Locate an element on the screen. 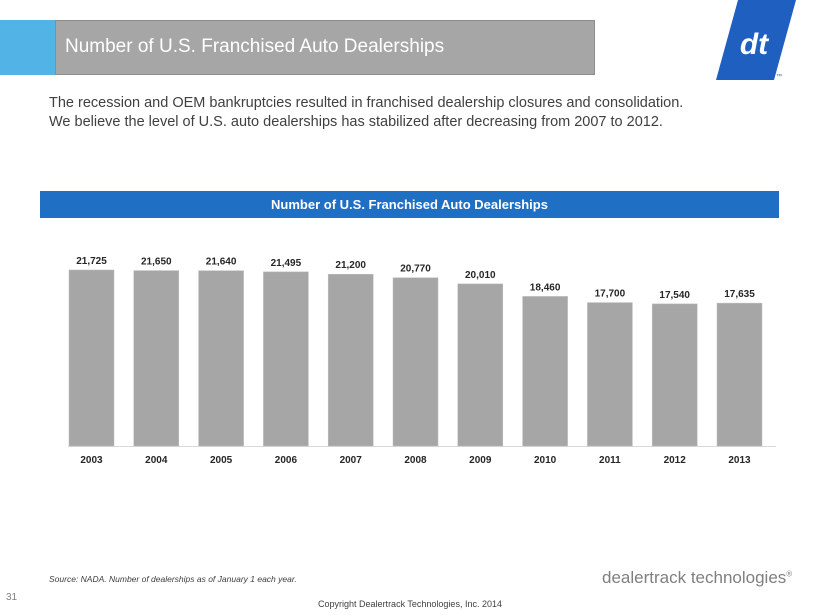 This screenshot has width=820, height=615. data-label-2009: 20,010 is located at coordinates (480, 275).